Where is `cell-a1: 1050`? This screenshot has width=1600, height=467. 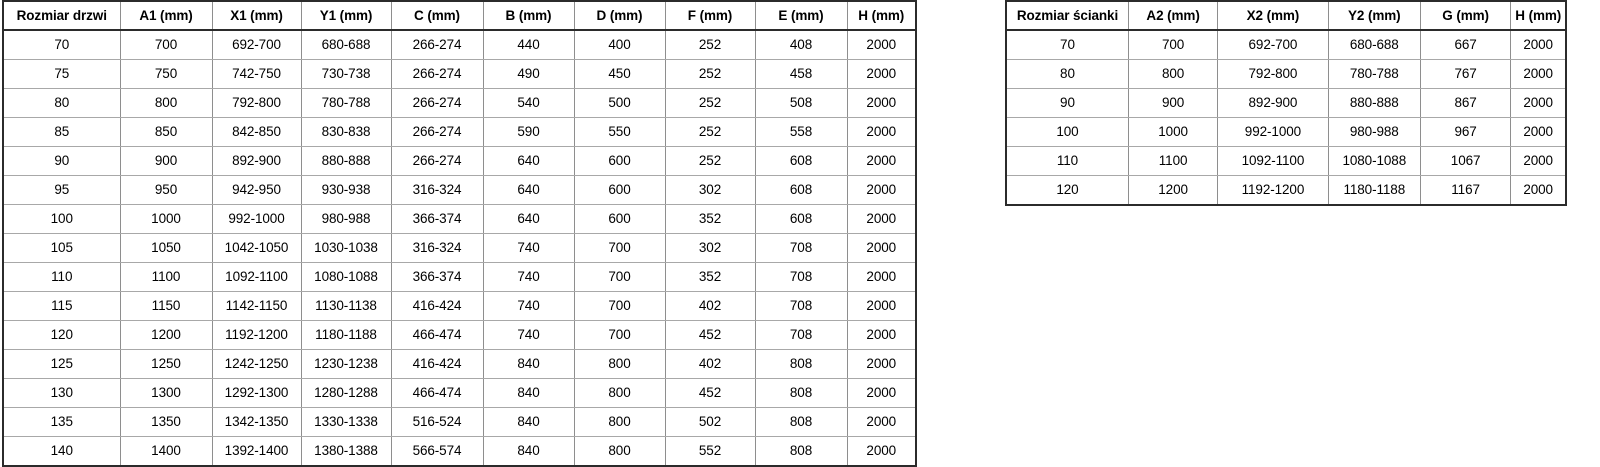 cell-a1: 1050 is located at coordinates (166, 248).